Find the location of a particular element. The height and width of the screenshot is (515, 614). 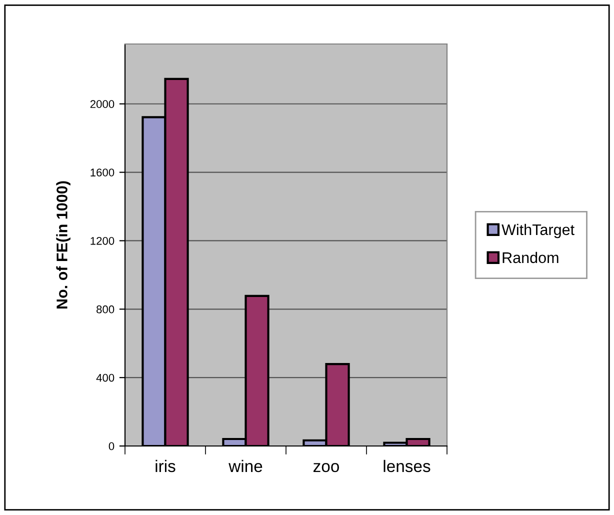

y-tick-label: 800 is located at coordinates (105, 309).